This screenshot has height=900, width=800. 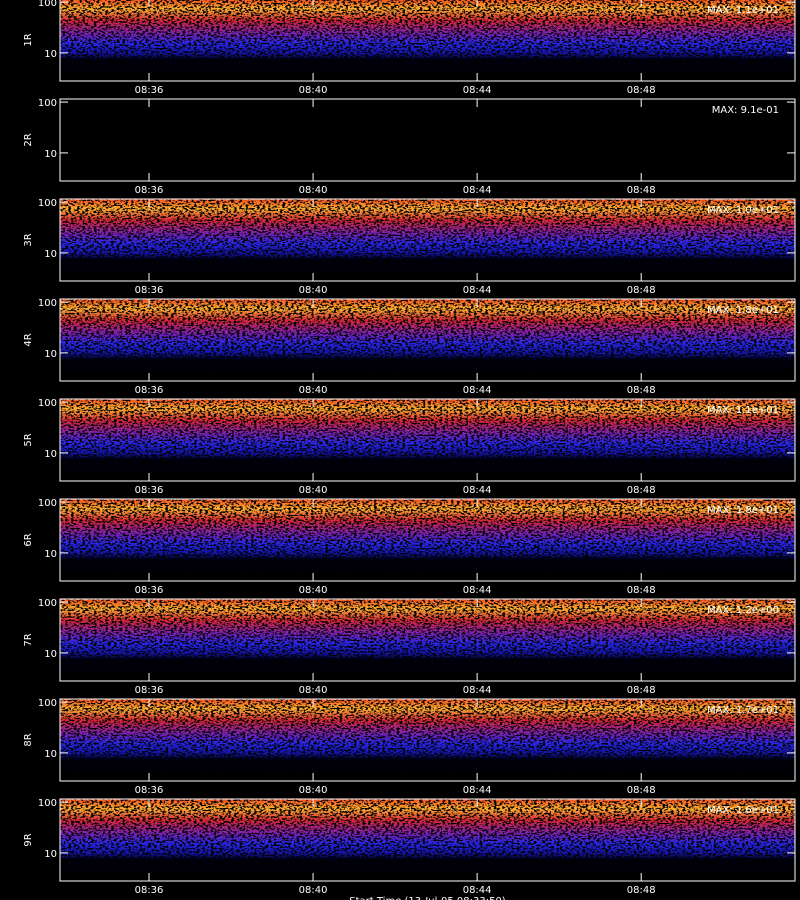 I want to click on panel: 10 100 08:36 08:40 08:44 08:48 2R MAX: 9.1e-01, so click(x=409, y=147).